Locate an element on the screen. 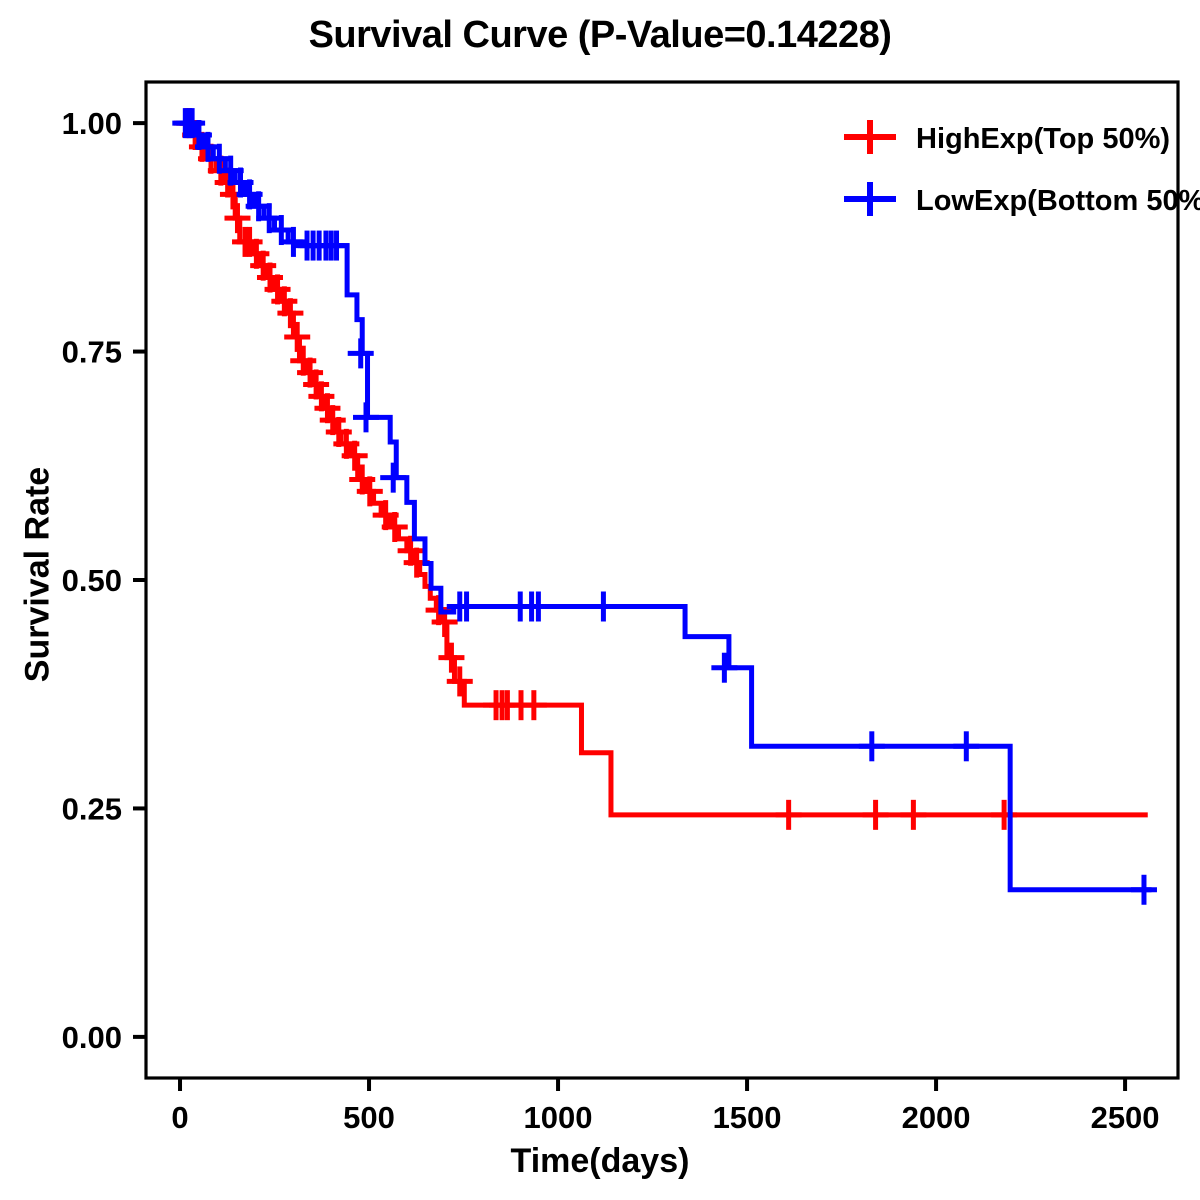  y-axis-ticks: 0.00 0.25 0.50 0.75 1.00 is located at coordinates (104, 580).